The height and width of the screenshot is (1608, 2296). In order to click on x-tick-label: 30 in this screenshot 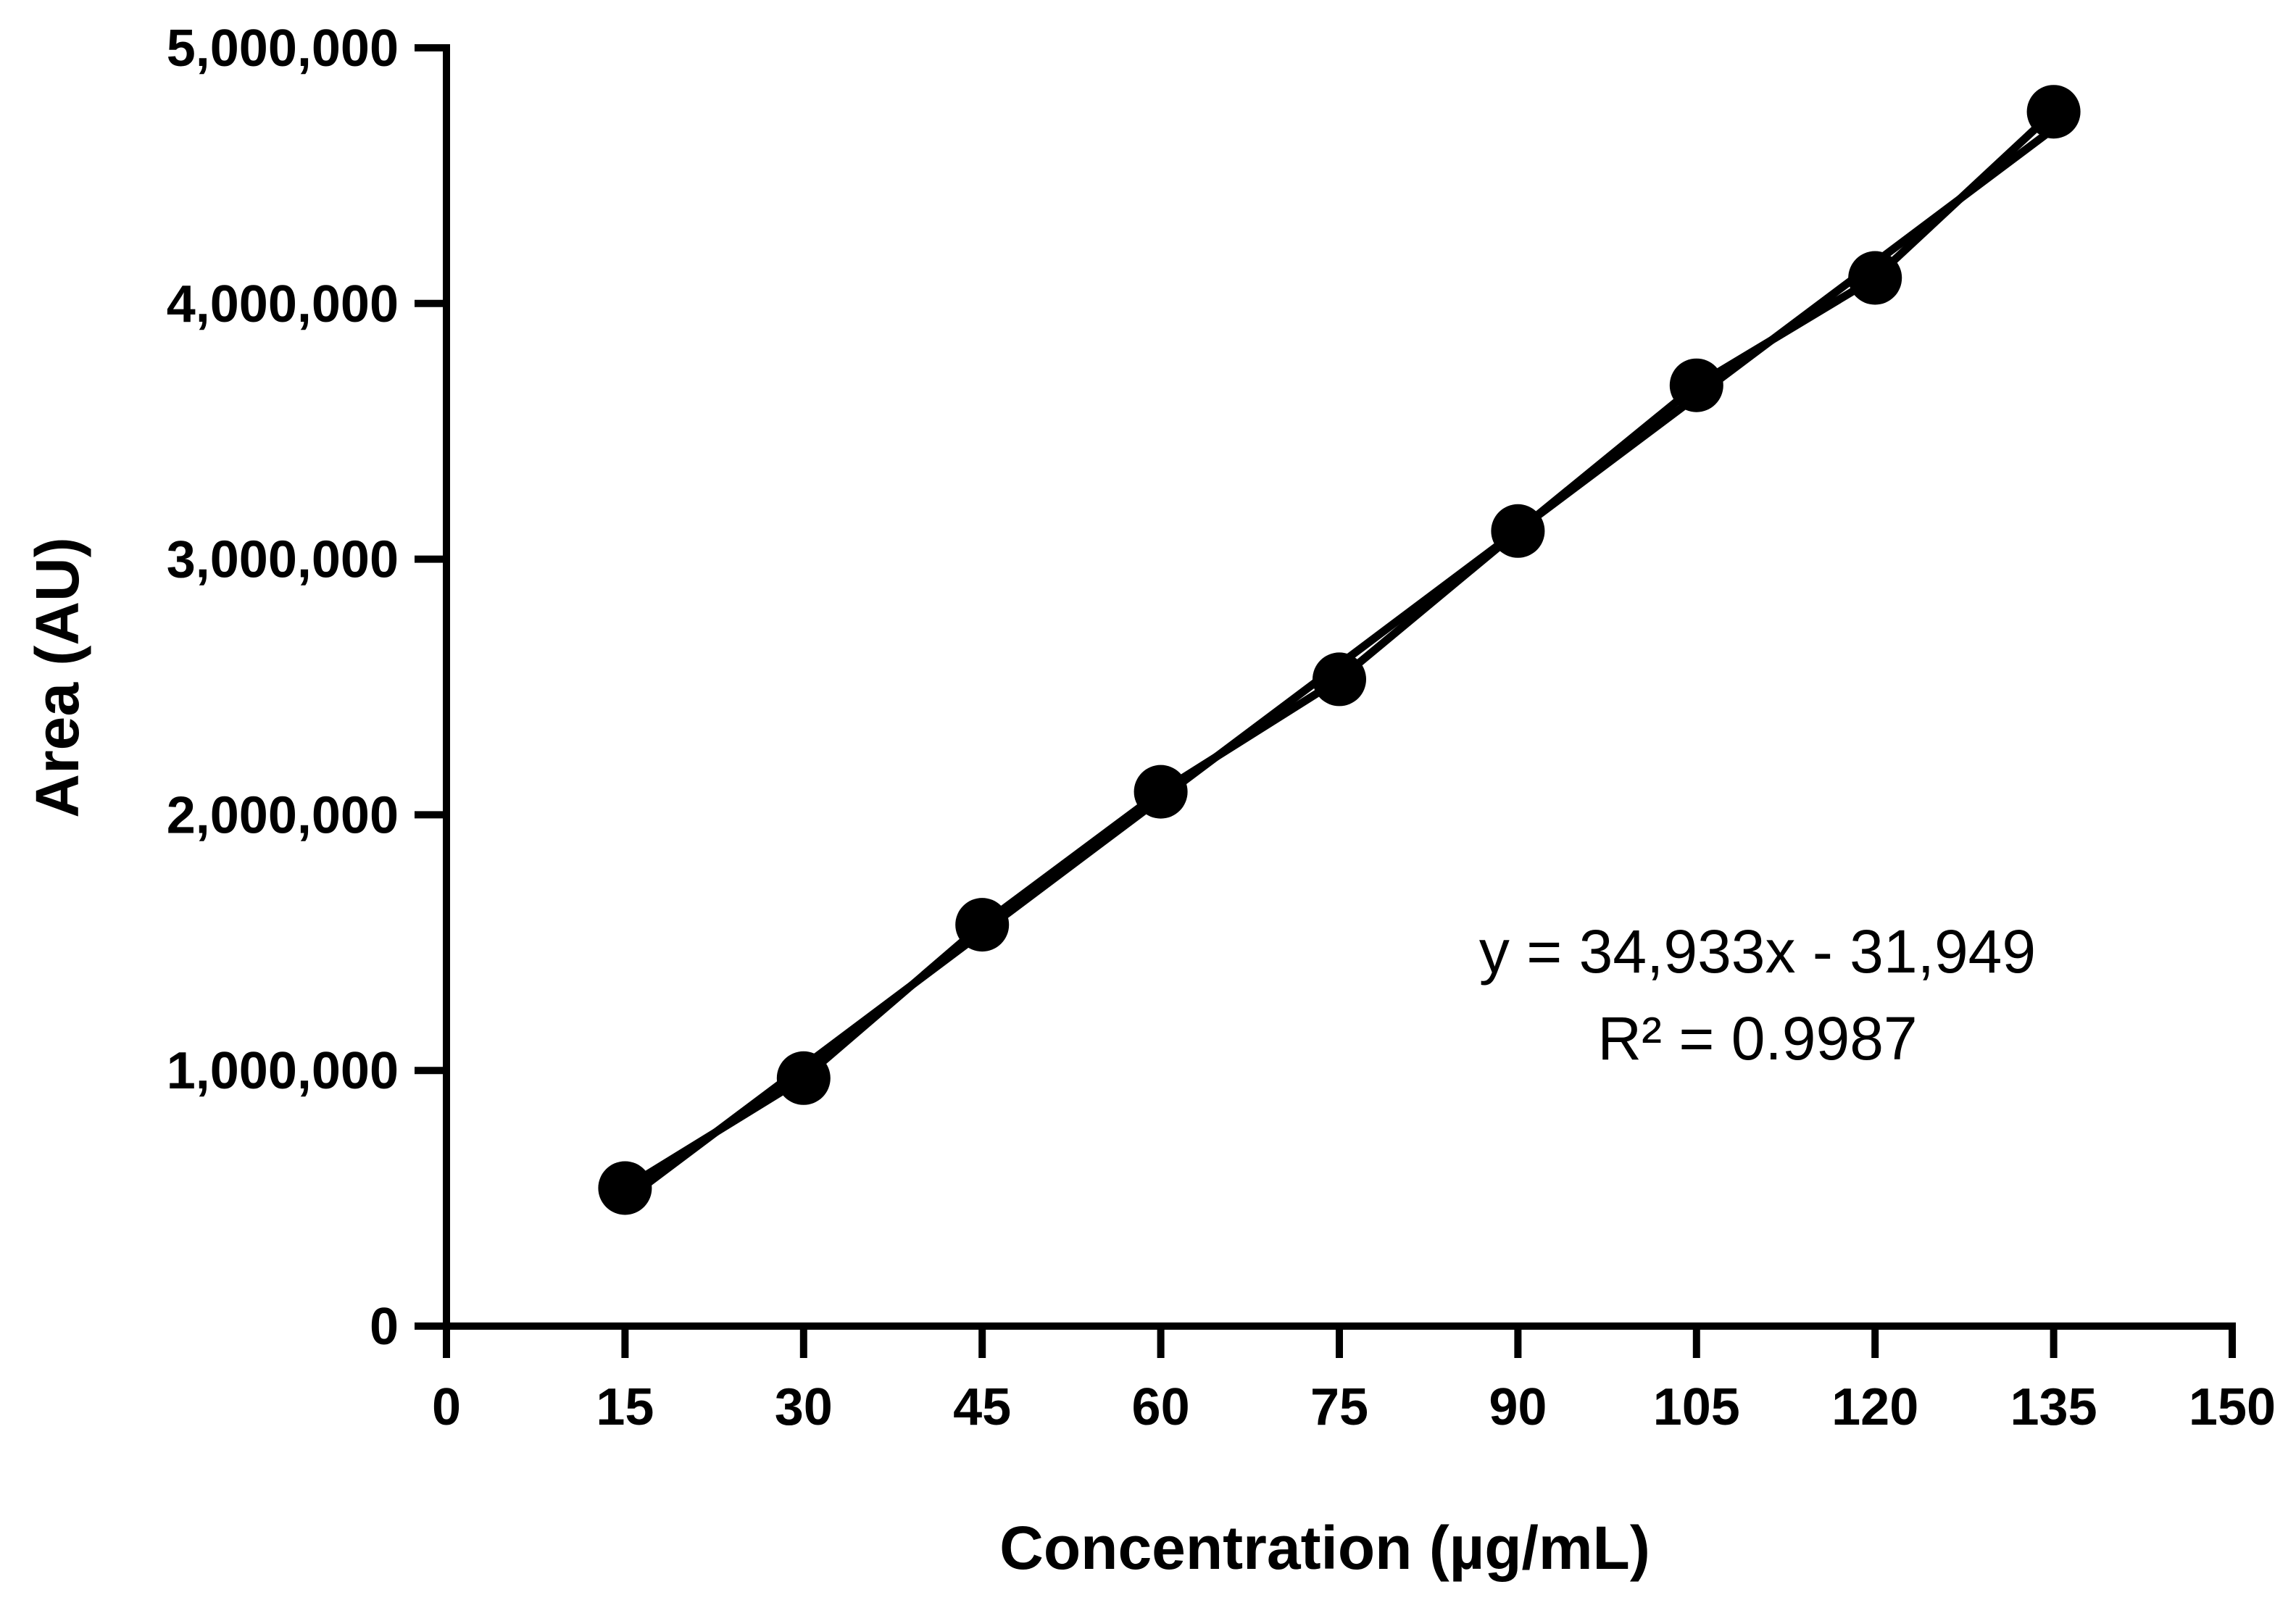, I will do `click(804, 1407)`.